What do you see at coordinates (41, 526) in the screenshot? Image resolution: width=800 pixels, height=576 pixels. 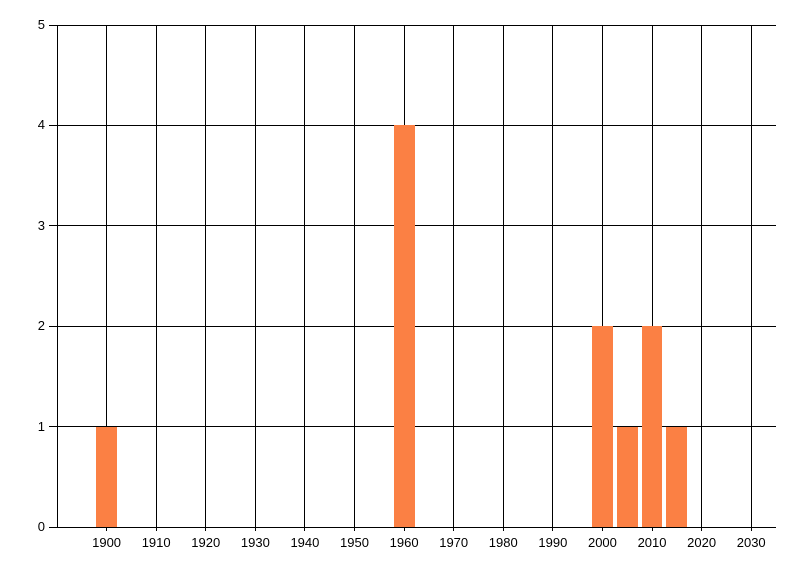 I see `y-tick-label: 0` at bounding box center [41, 526].